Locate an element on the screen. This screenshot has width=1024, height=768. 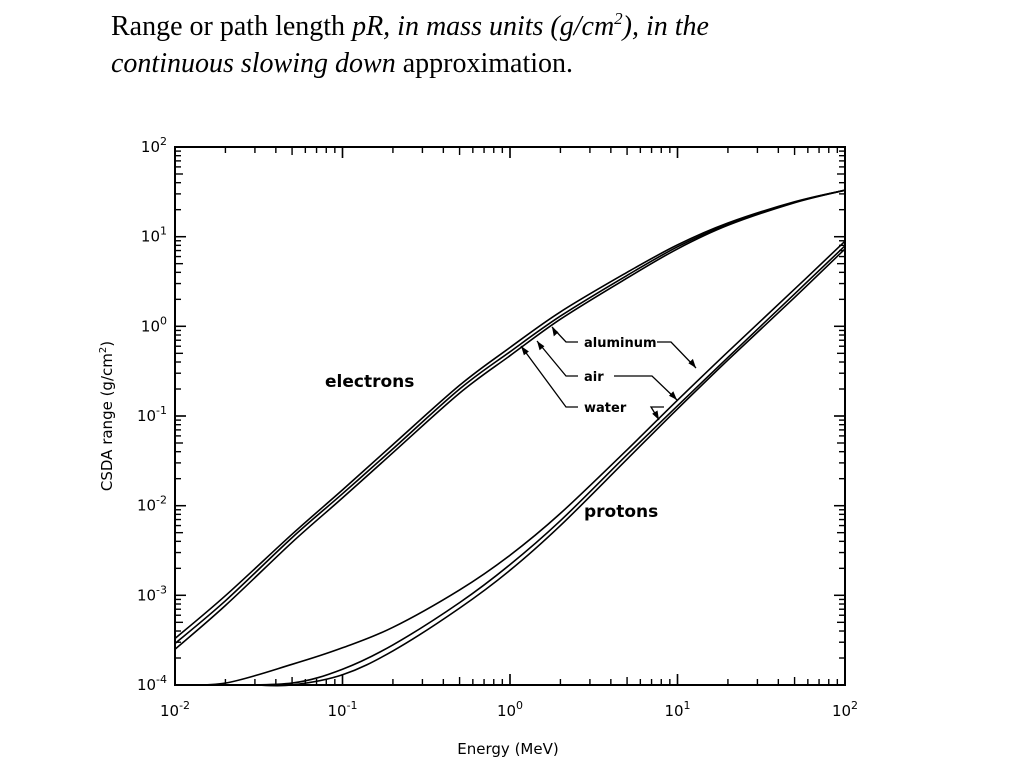
arrowhead-aluminum-electrons is located at coordinates (555, 332).